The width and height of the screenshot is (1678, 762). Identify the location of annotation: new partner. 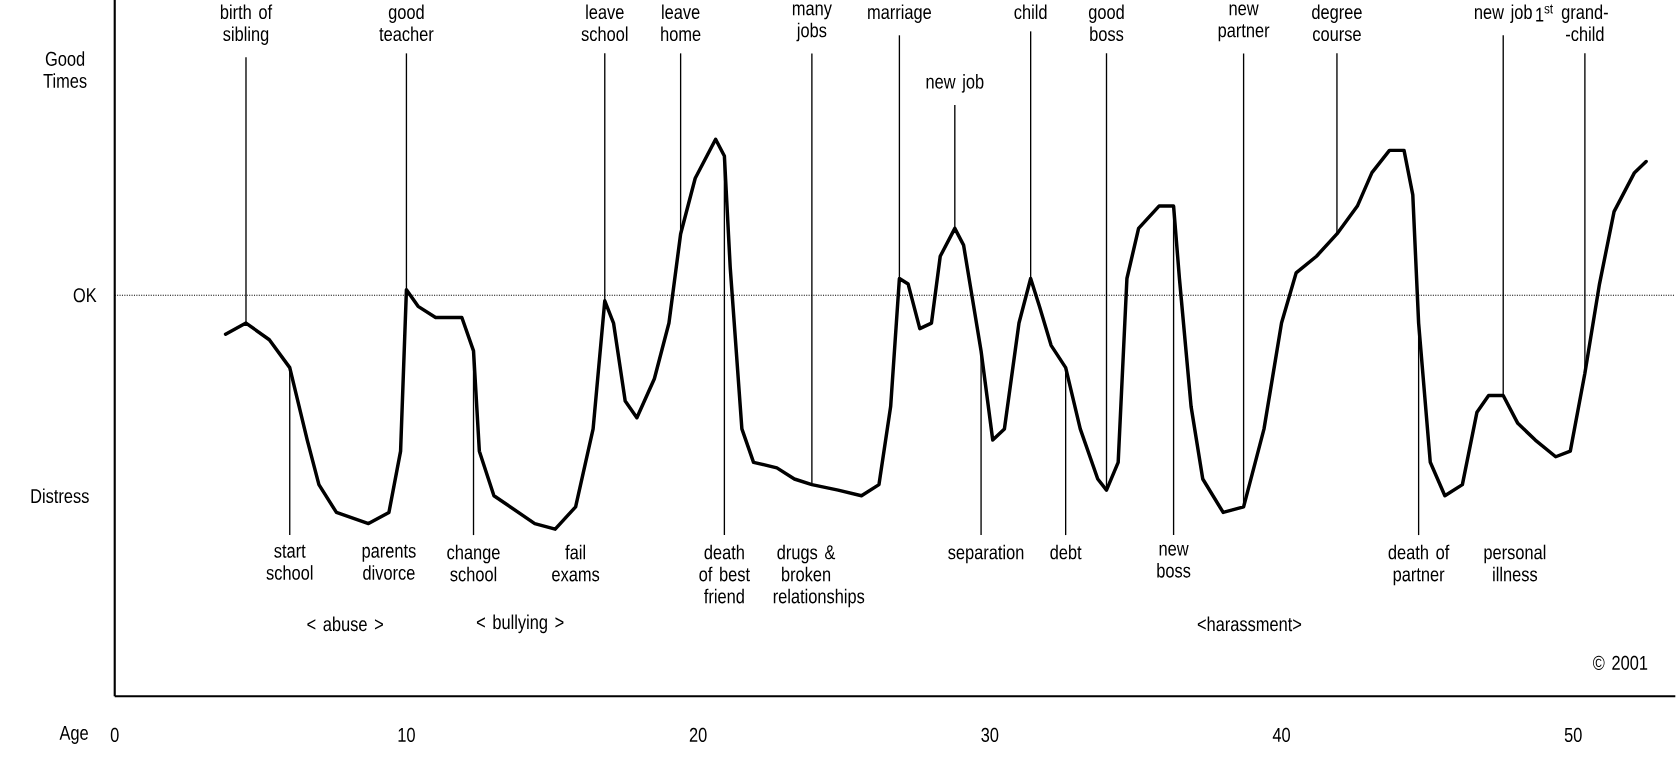
(1244, 23).